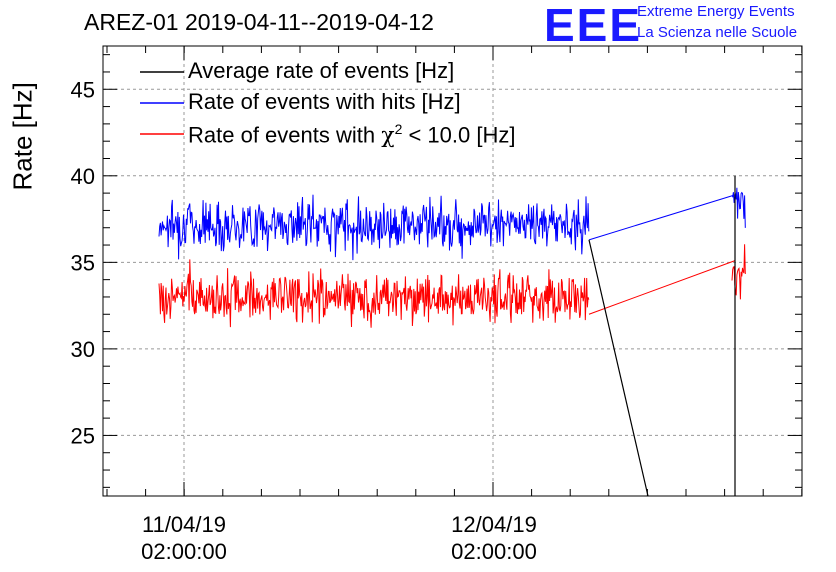 The image size is (836, 572). What do you see at coordinates (324, 101) in the screenshot?
I see `legend-label-hits: Rate of events with hits [Hz]` at bounding box center [324, 101].